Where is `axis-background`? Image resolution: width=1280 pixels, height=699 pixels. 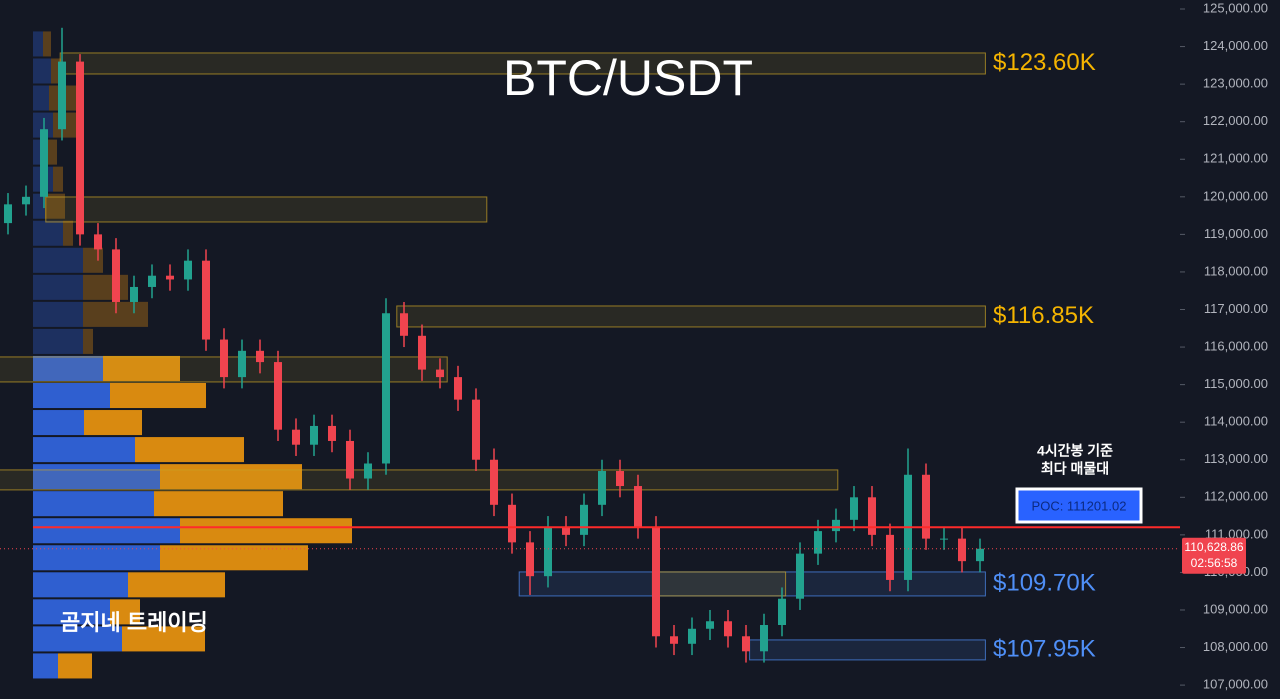 axis-background is located at coordinates (1230, 349).